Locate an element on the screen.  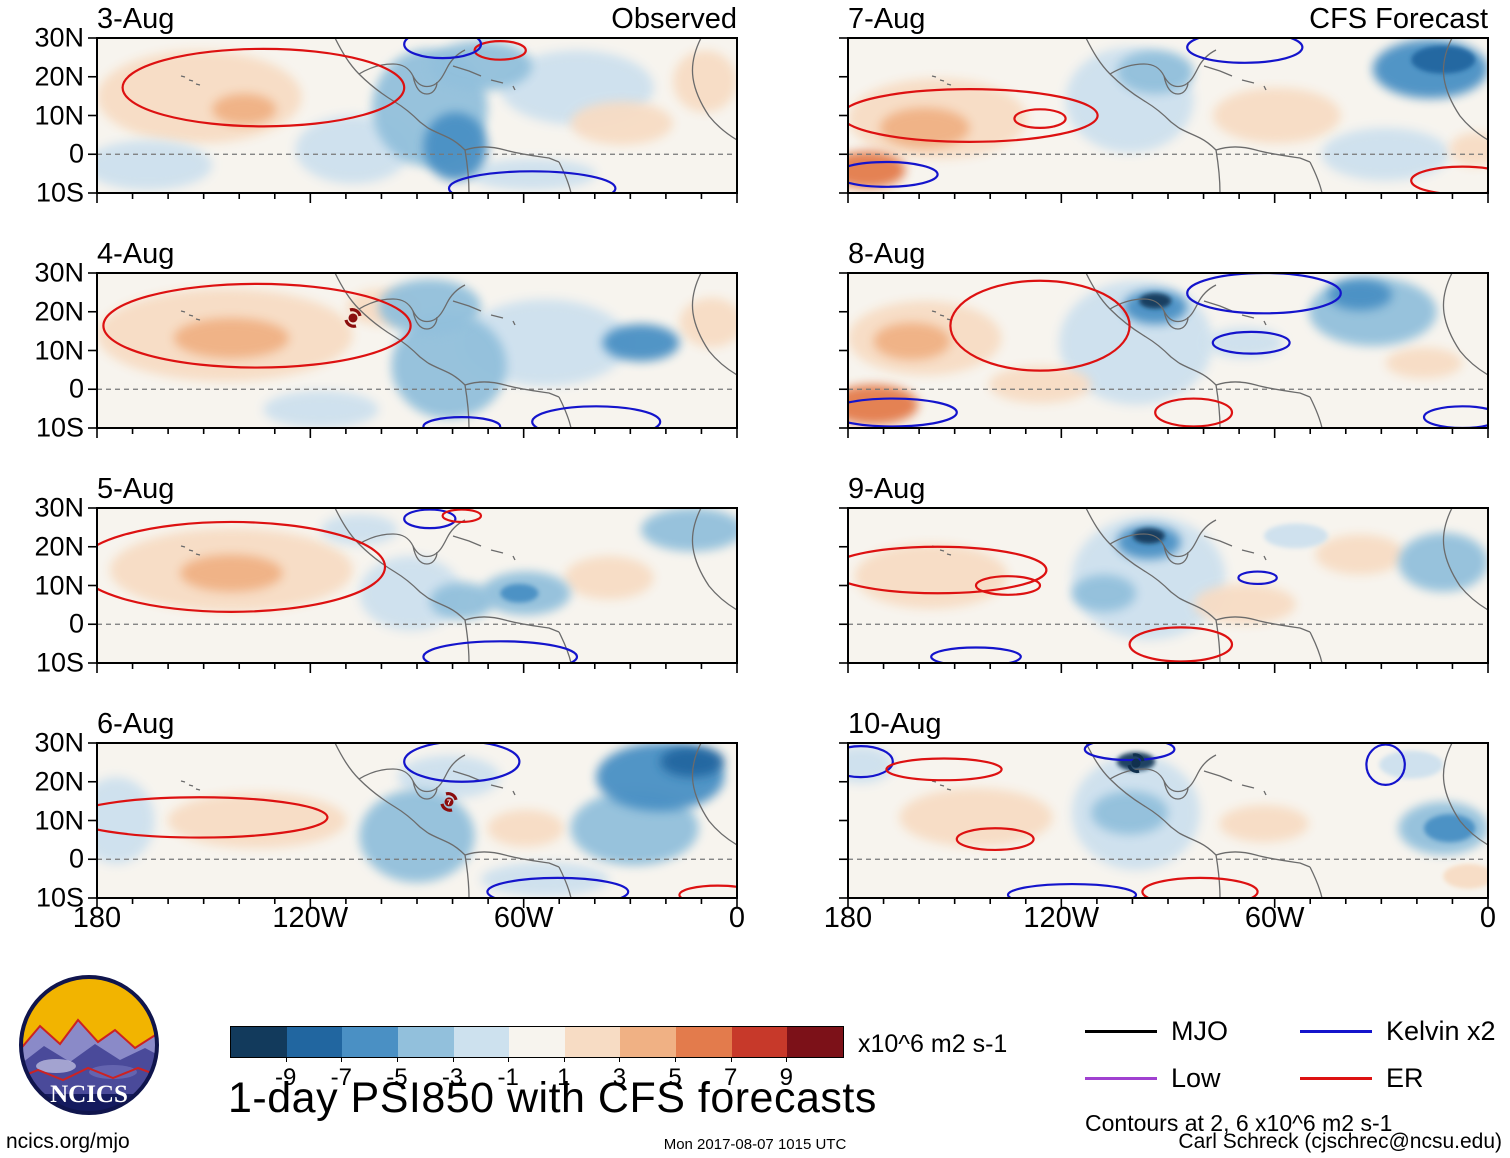
panel-date-label: 8-Aug is located at coordinates (887, 254).